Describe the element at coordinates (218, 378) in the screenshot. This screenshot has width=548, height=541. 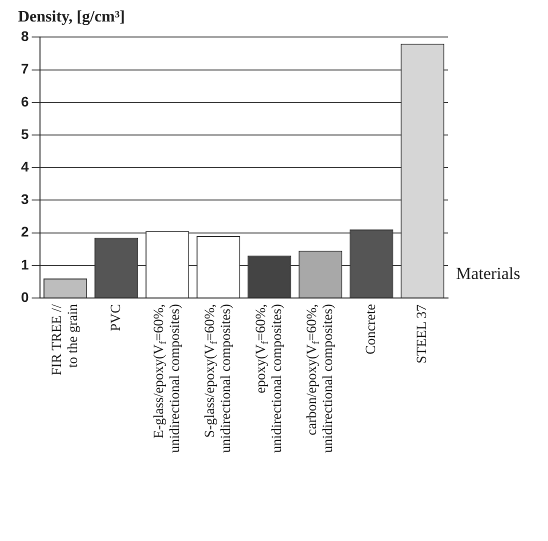
I see `x-tick-label: S-glass/epoxy(Vf=60%, unidirectional composites)` at that location.